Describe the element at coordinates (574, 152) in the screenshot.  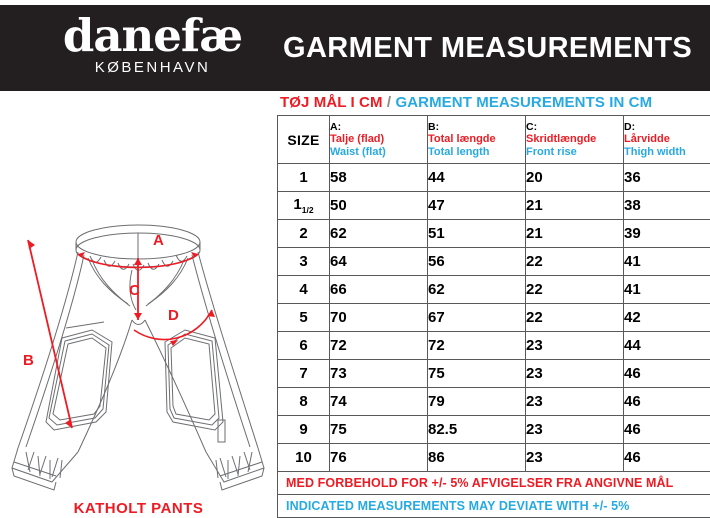
I see `column-c-english: Front rise` at that location.